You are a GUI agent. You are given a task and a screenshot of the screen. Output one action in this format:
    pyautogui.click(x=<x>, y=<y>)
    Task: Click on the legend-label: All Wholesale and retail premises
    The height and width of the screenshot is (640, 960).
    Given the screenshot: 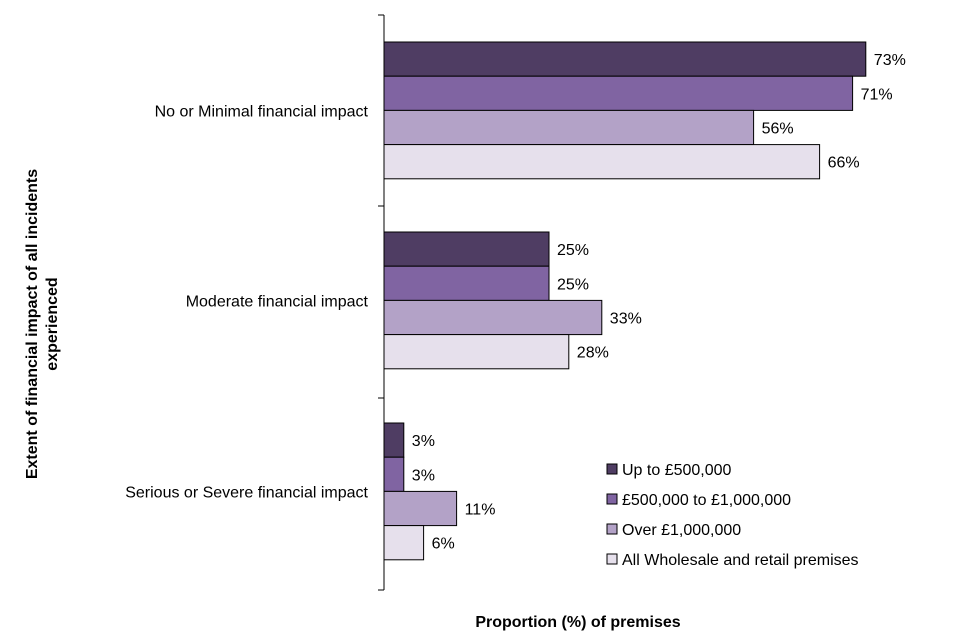 What is the action you would take?
    pyautogui.click(x=740, y=560)
    